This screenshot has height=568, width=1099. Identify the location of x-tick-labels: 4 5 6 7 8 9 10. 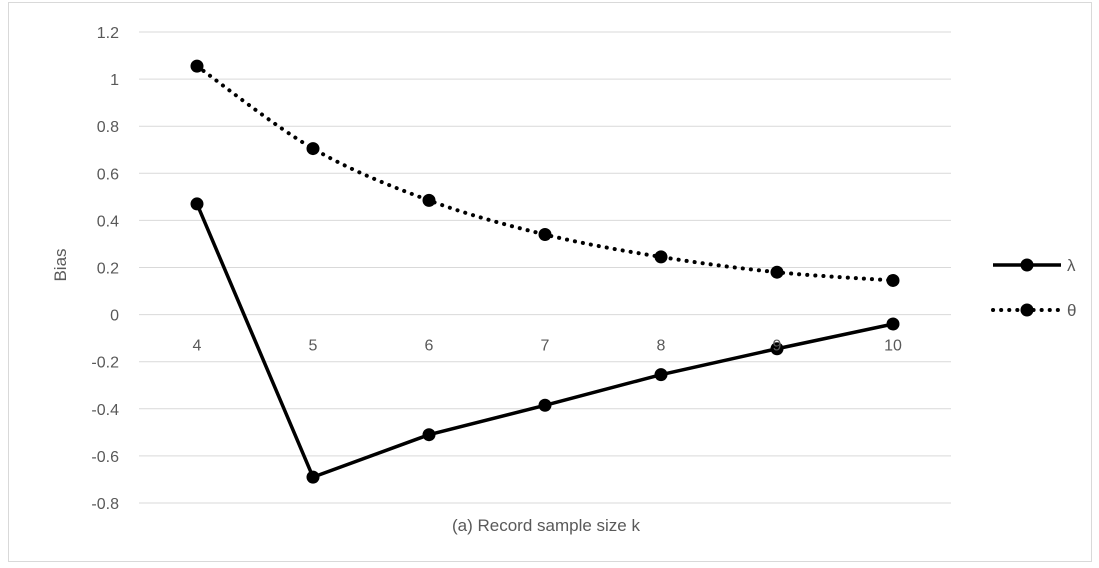
(547, 346).